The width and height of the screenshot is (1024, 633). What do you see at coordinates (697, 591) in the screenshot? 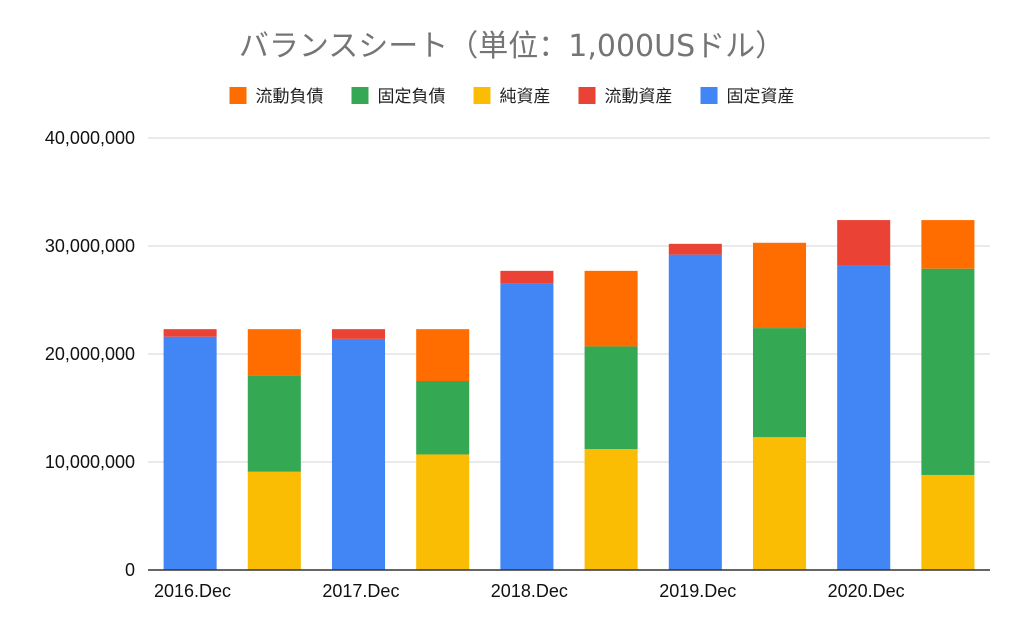
I see `x-tick-label: 2019.Dec` at bounding box center [697, 591].